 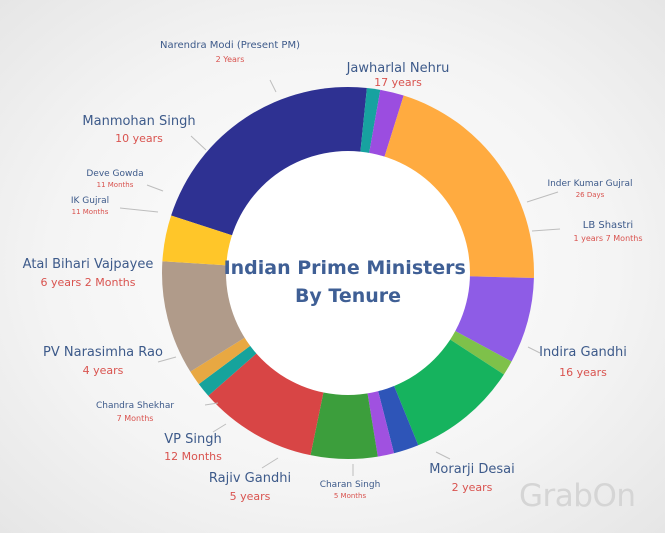 I want to click on leader-line-manmohan-singh, so click(x=198, y=143).